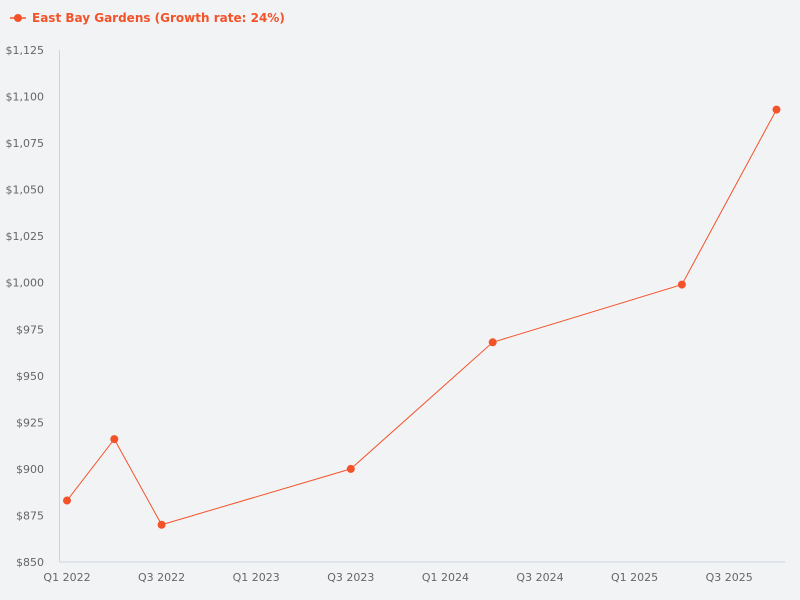 The width and height of the screenshot is (800, 600). I want to click on y-tick-label: $925, so click(30, 422).